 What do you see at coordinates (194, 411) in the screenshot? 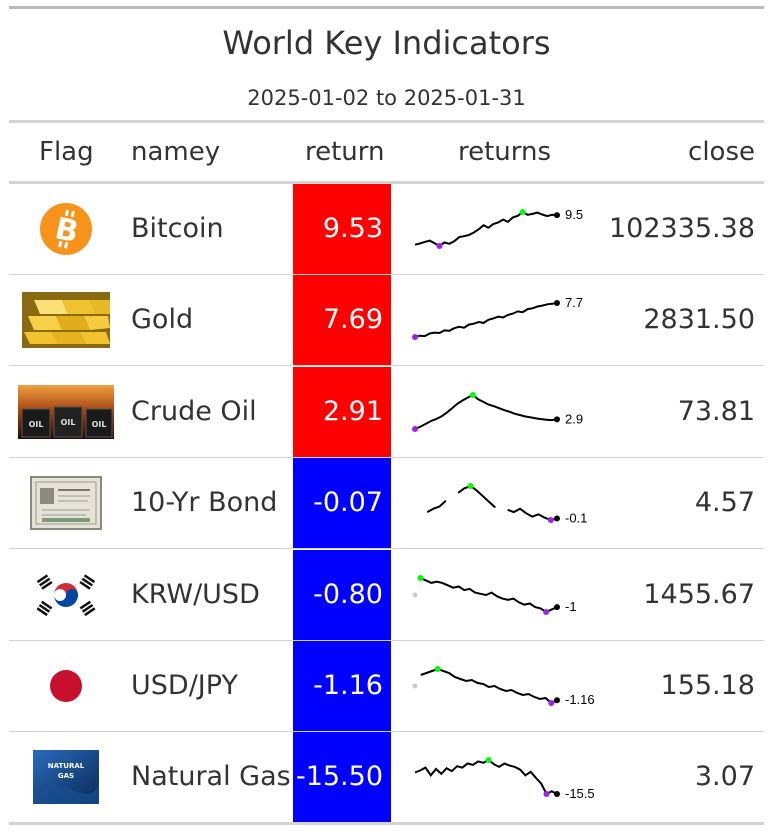
I see `row-name: Crude Oil` at bounding box center [194, 411].